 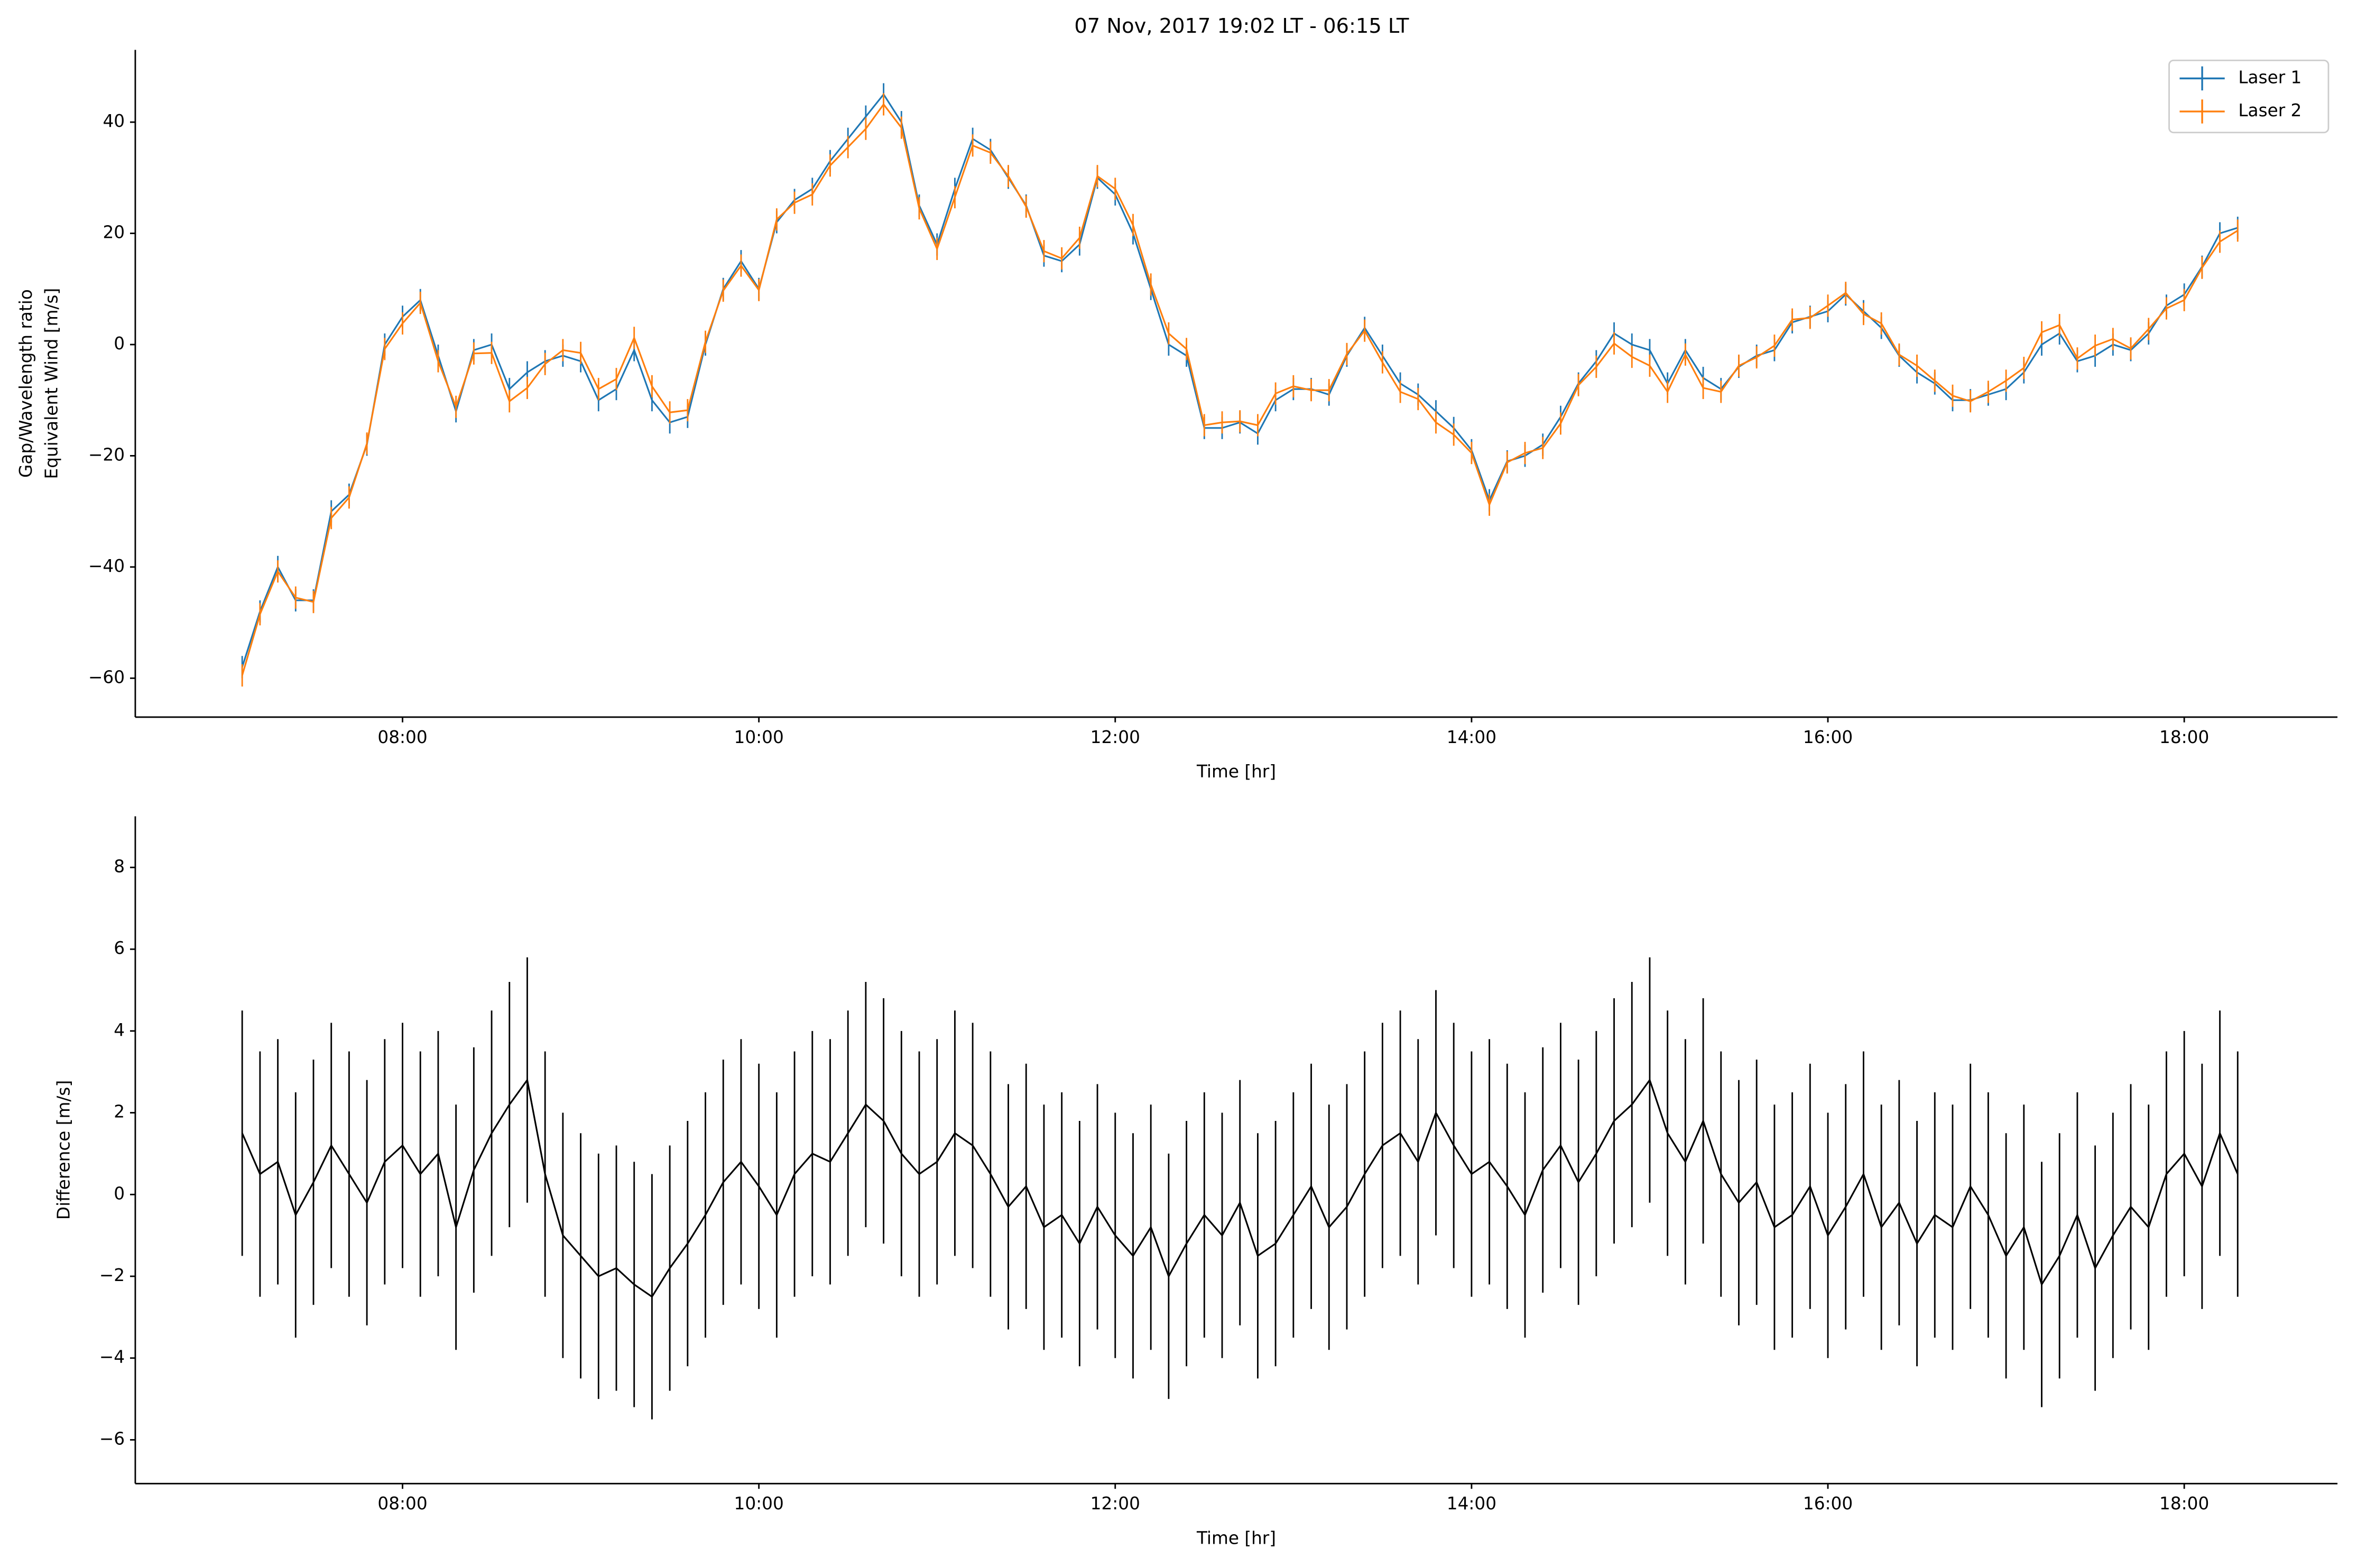 I want to click on y-axis-label: Difference [m/s], so click(x=63, y=1150).